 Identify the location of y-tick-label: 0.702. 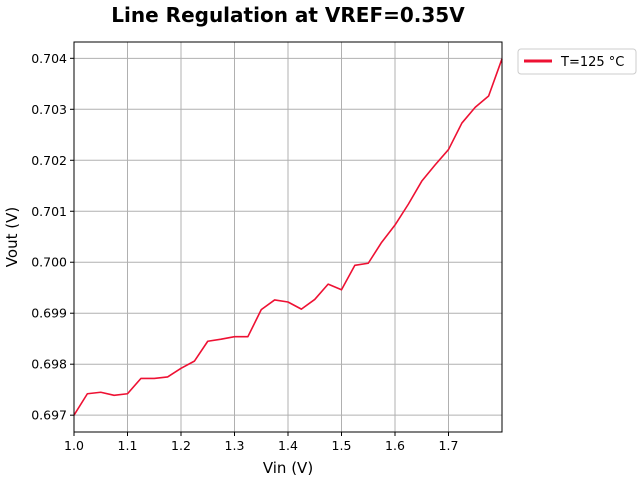
(49, 160).